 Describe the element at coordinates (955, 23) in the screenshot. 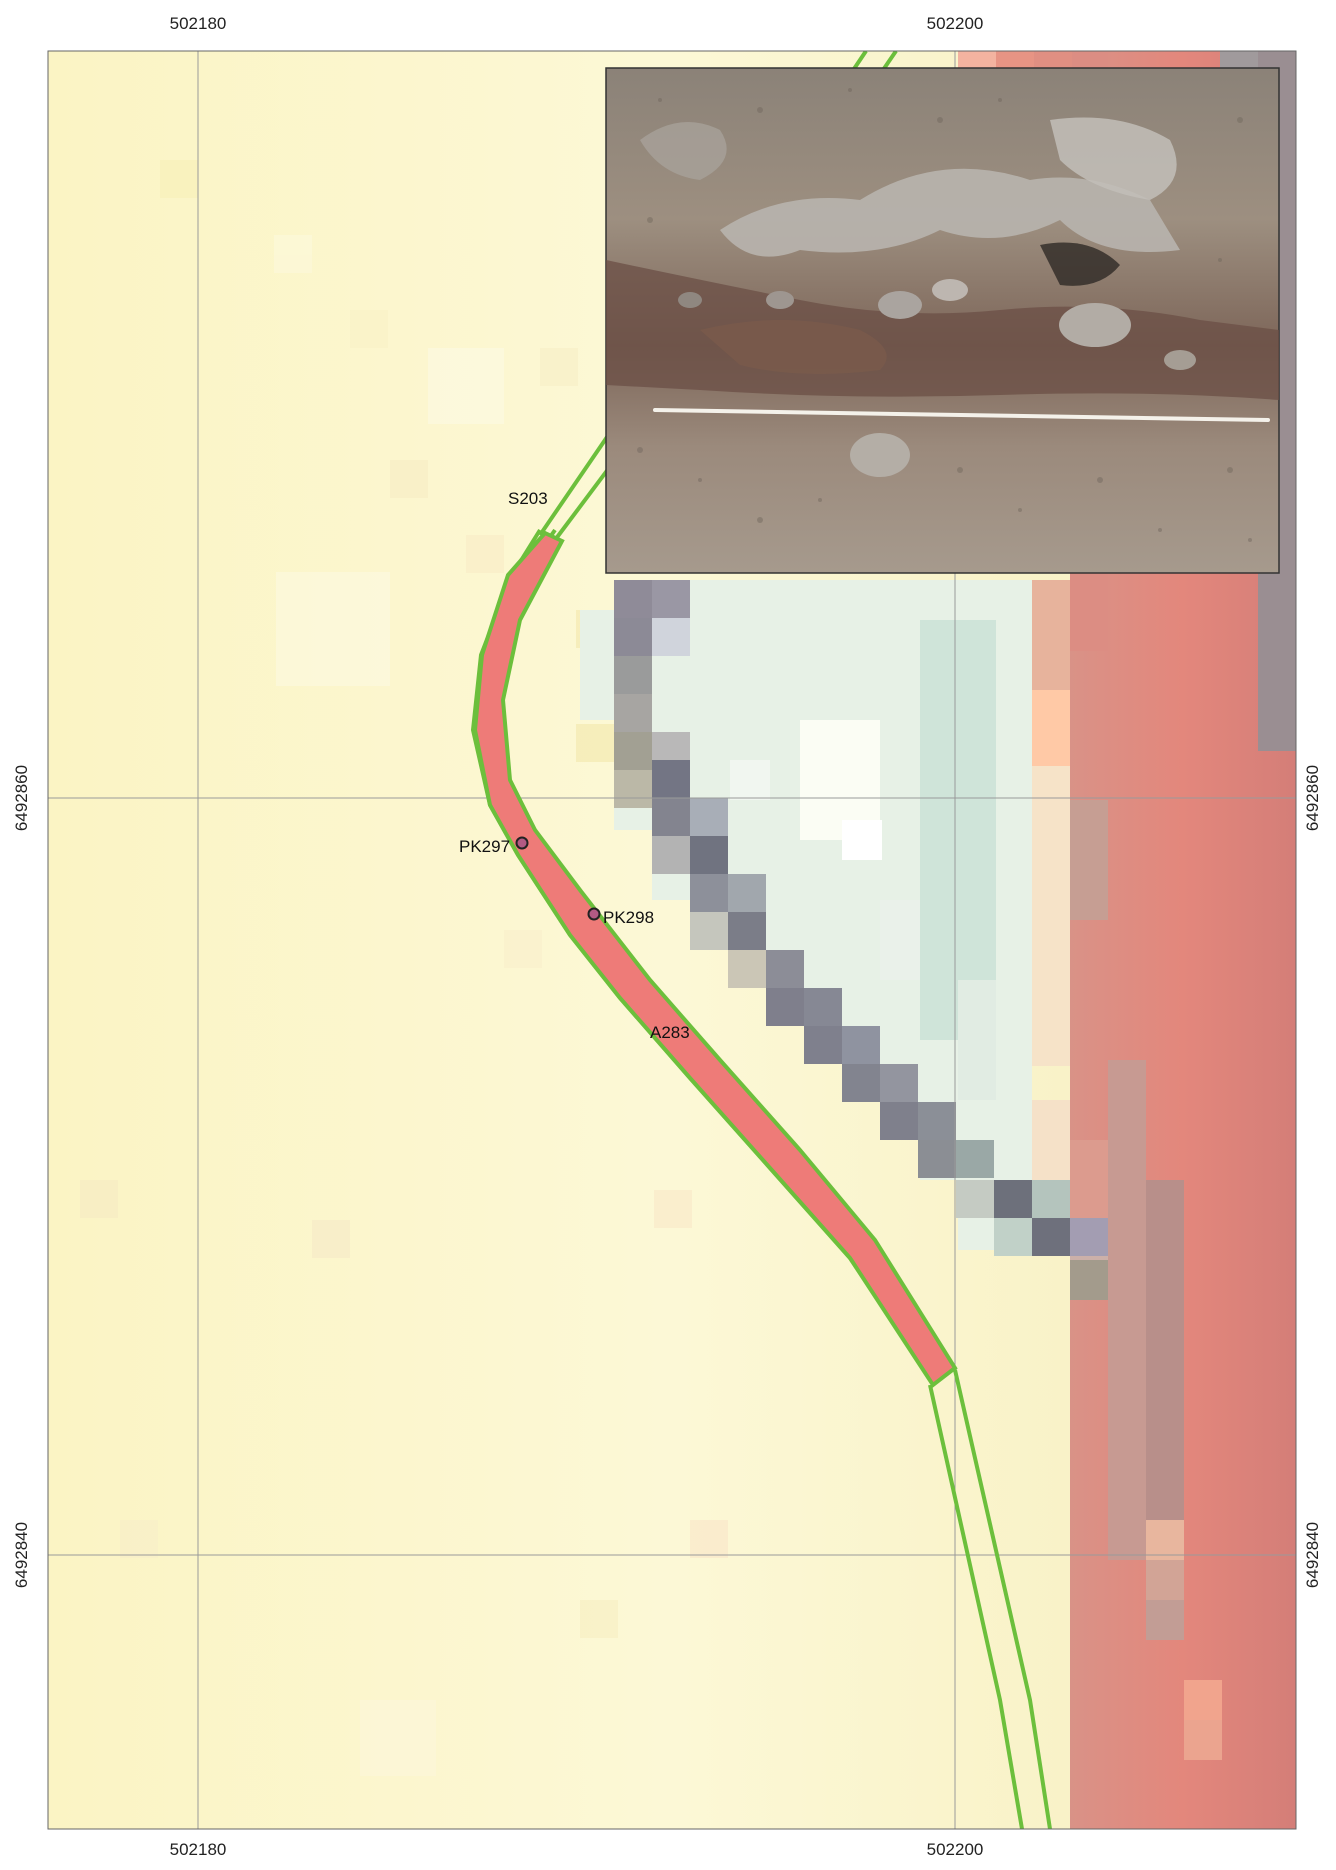

I see `x-coord-top-right: 502200` at that location.